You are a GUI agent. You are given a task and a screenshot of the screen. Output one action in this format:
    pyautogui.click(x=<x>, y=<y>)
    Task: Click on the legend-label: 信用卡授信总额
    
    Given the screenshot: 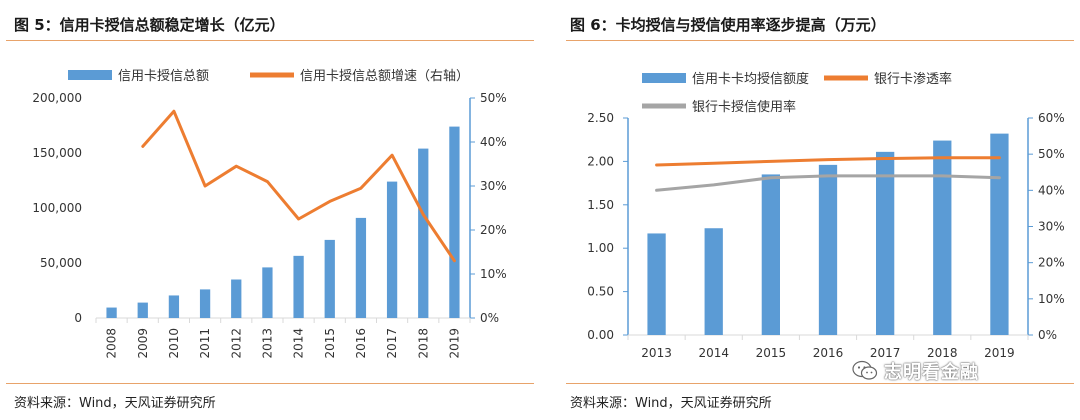 What is the action you would take?
    pyautogui.click(x=163, y=76)
    